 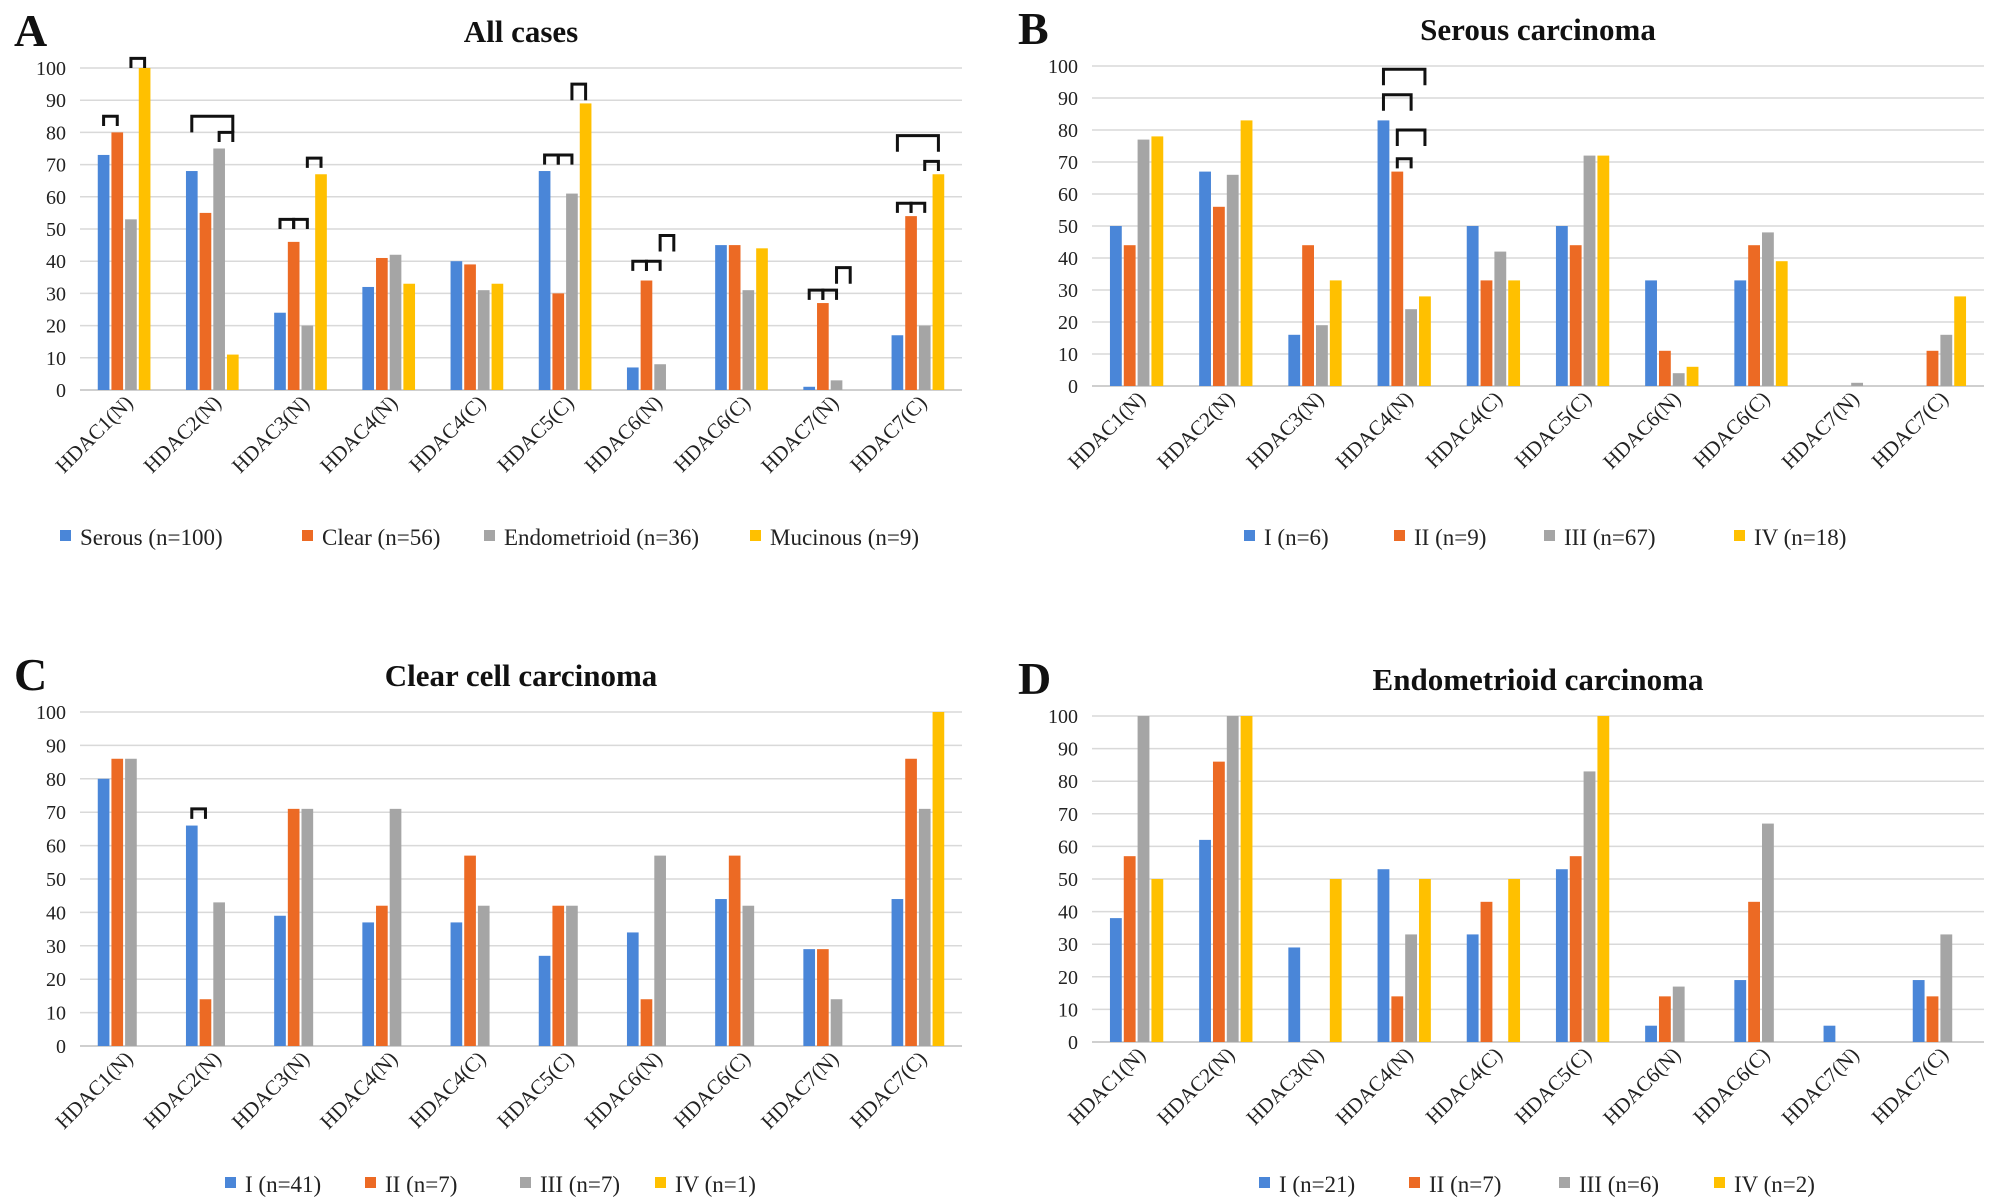 What do you see at coordinates (521, 675) in the screenshot?
I see `chart-title: Clear cell carcinoma` at bounding box center [521, 675].